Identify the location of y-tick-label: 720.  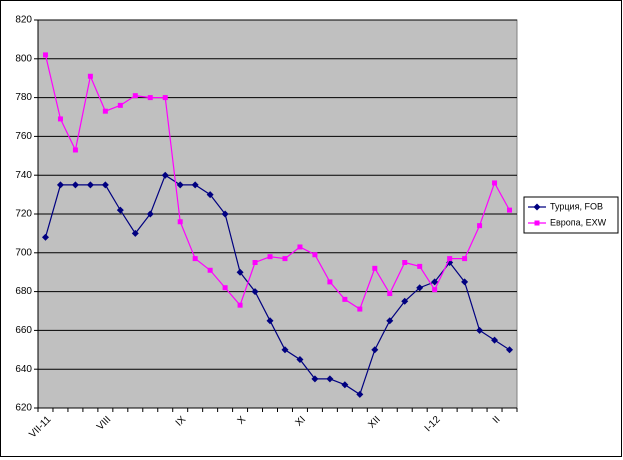
(23, 214).